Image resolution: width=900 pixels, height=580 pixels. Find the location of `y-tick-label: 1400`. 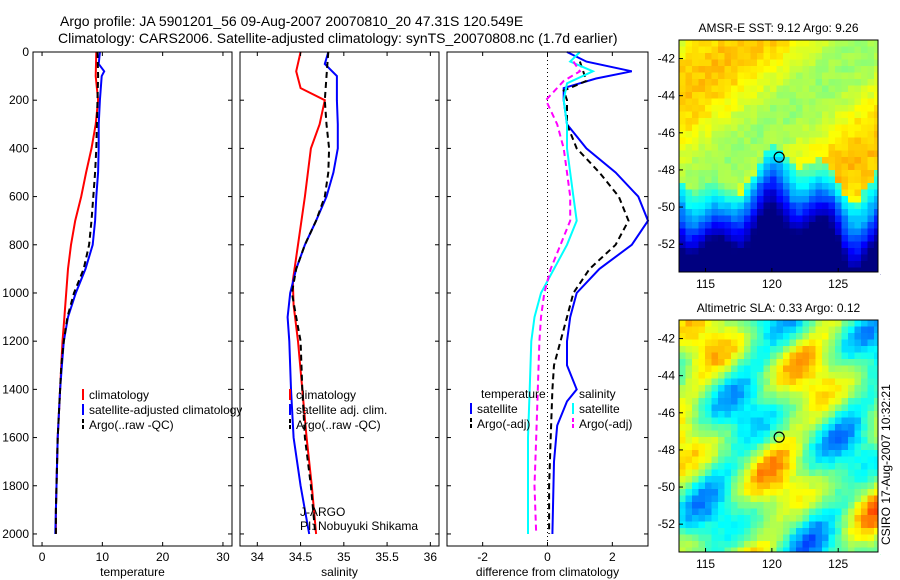

y-tick-label: 1400 is located at coordinates (15, 389).